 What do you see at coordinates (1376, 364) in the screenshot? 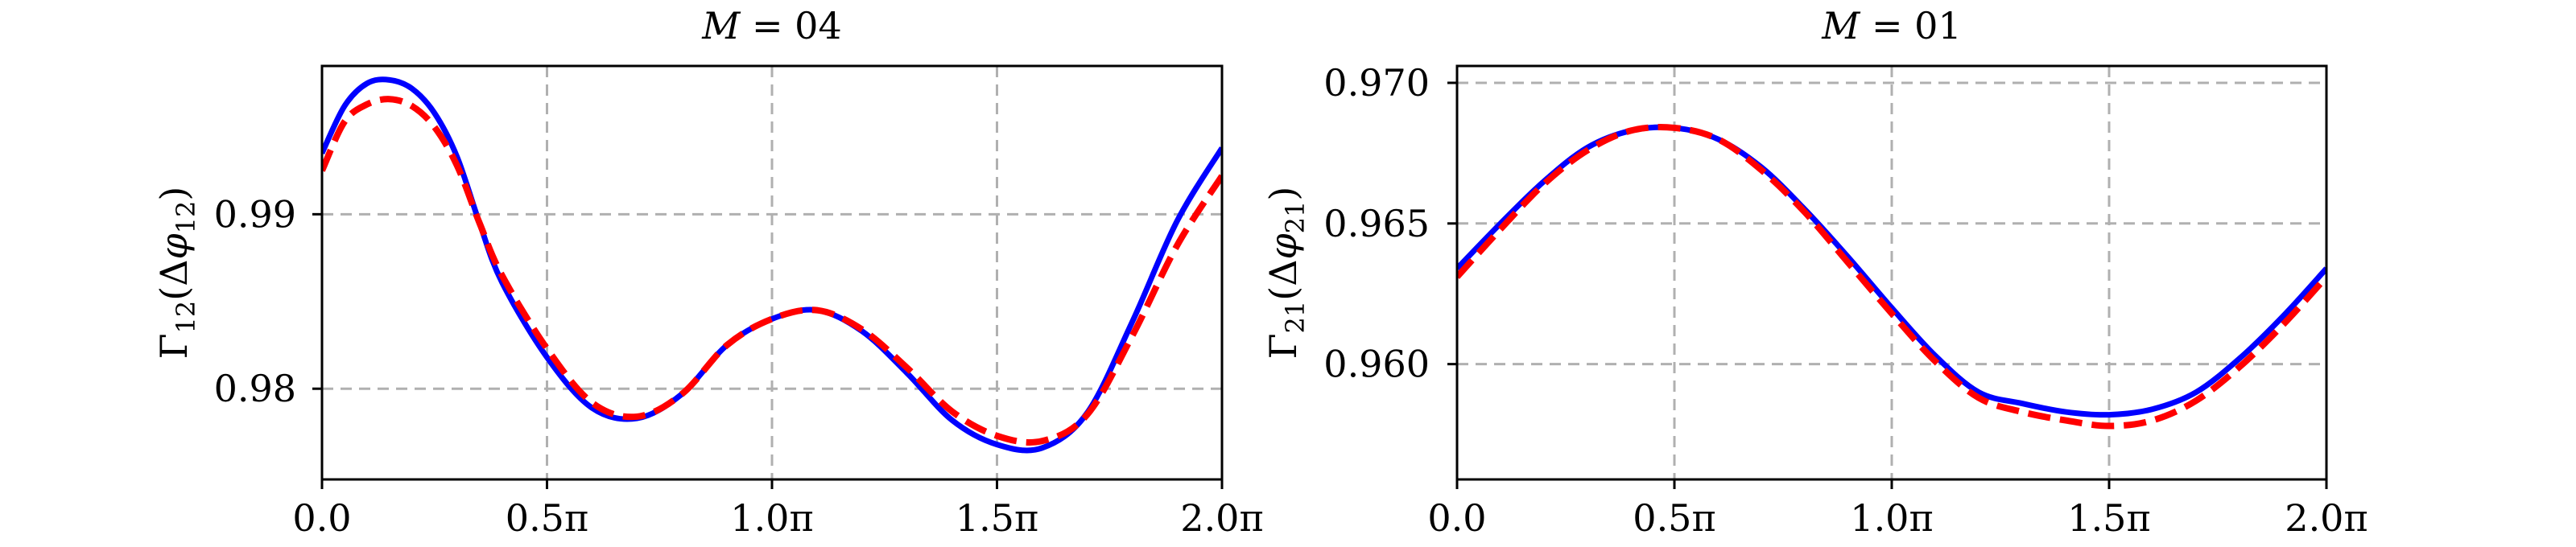
I see `y-tick-label: 0.960` at bounding box center [1376, 364].